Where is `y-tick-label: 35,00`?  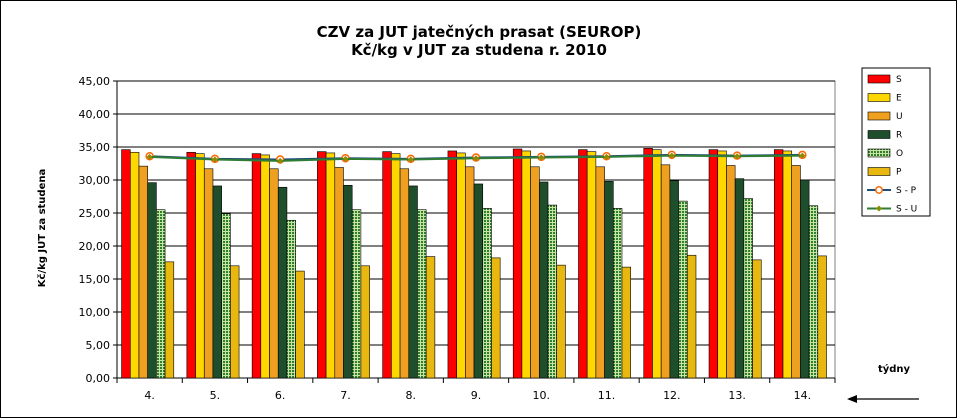 y-tick-label: 35,00 is located at coordinates (95, 147).